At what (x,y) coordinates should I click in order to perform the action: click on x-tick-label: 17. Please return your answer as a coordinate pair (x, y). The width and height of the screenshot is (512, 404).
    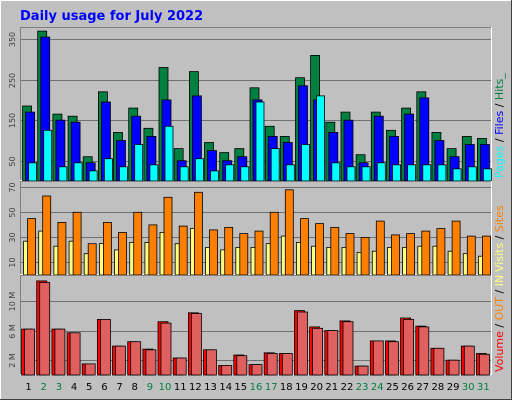
    Looking at the image, I should click on (271, 387).